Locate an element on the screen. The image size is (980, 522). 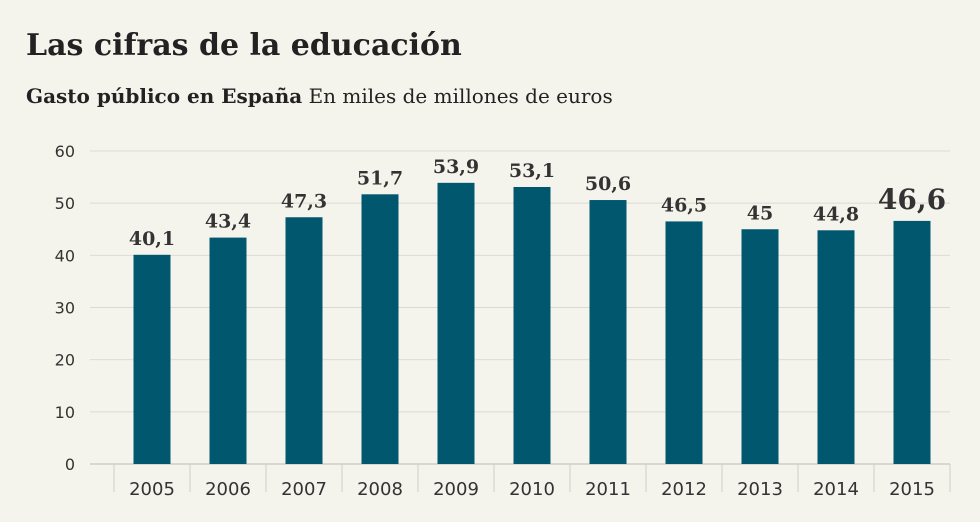
bar-2010 is located at coordinates (532, 325).